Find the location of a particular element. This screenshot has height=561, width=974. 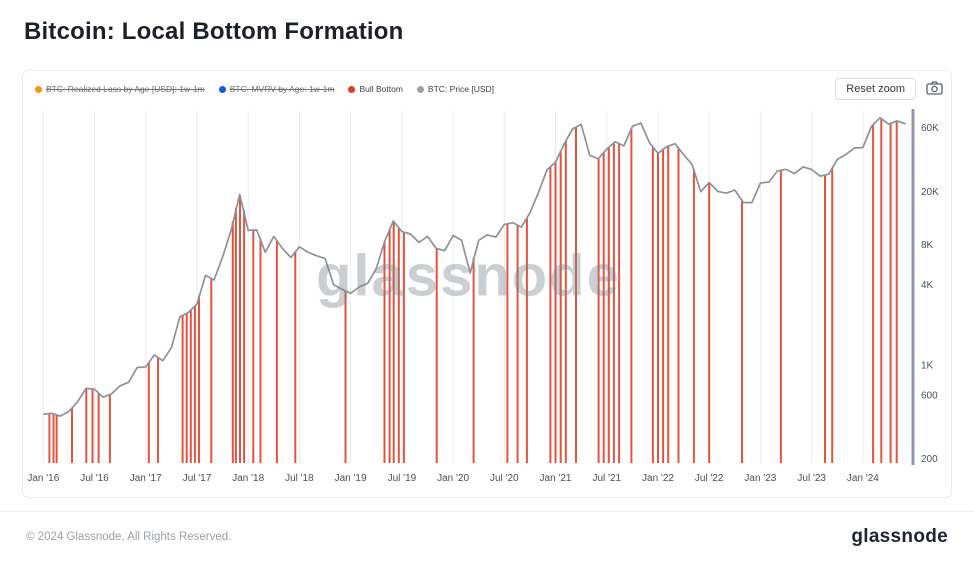

toolbar-right: Reset zoom is located at coordinates (889, 89).